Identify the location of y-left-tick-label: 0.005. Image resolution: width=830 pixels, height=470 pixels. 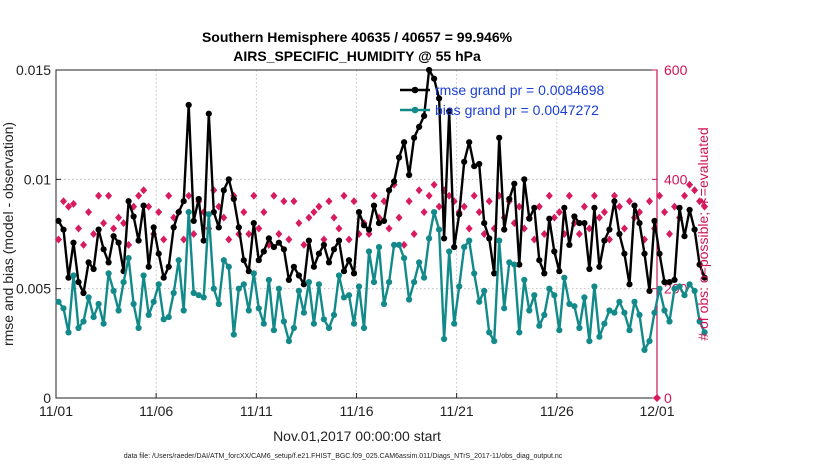
(33, 289).